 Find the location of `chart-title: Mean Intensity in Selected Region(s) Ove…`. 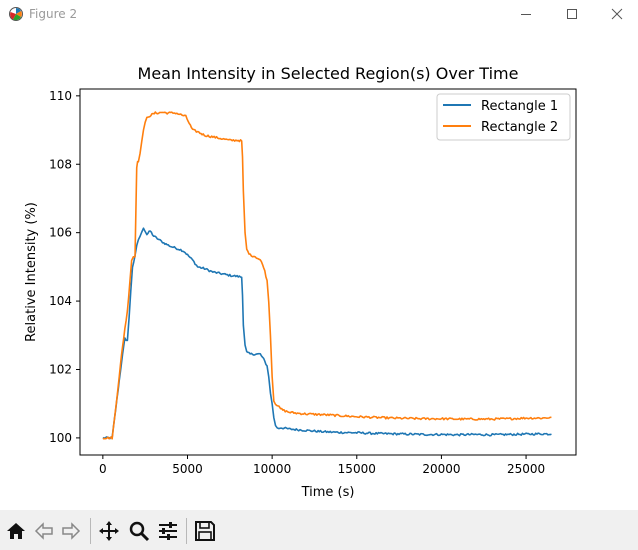

chart-title: Mean Intensity in Selected Region(s) Ove… is located at coordinates (328, 73).